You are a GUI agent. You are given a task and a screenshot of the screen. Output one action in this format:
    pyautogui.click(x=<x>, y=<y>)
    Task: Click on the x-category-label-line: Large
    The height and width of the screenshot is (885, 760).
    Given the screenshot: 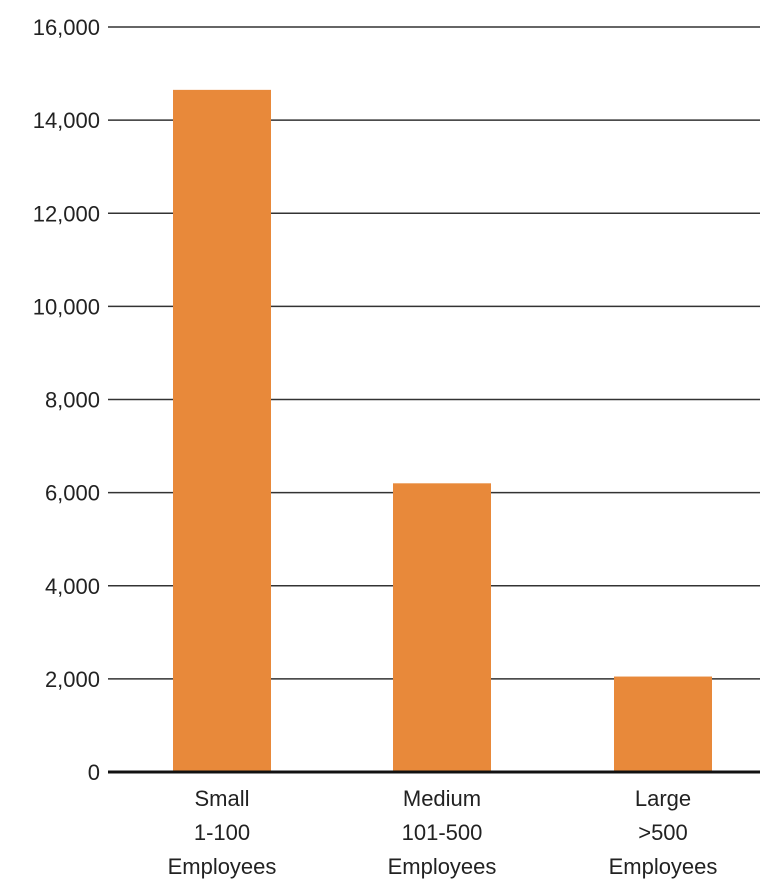 What is the action you would take?
    pyautogui.click(x=663, y=798)
    